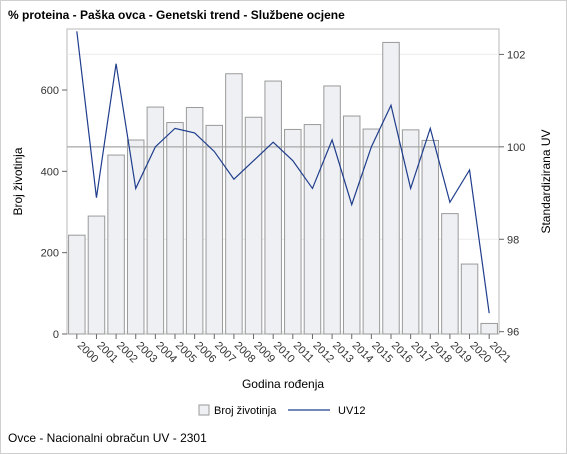  I want to click on x-axis-label: Godina rođenja, so click(283, 384).